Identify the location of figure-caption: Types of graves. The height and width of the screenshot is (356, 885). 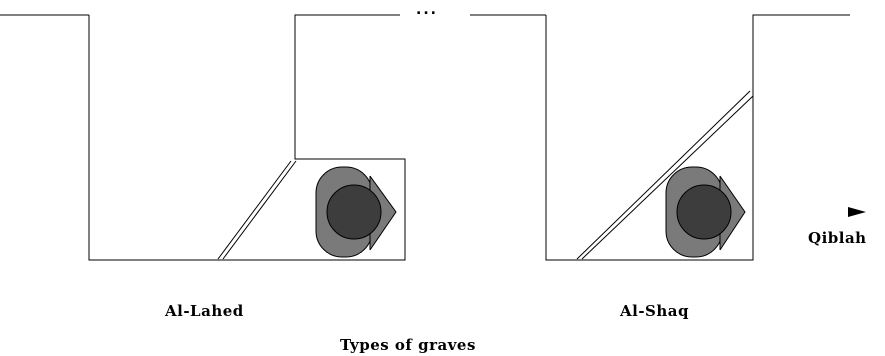
(408, 345).